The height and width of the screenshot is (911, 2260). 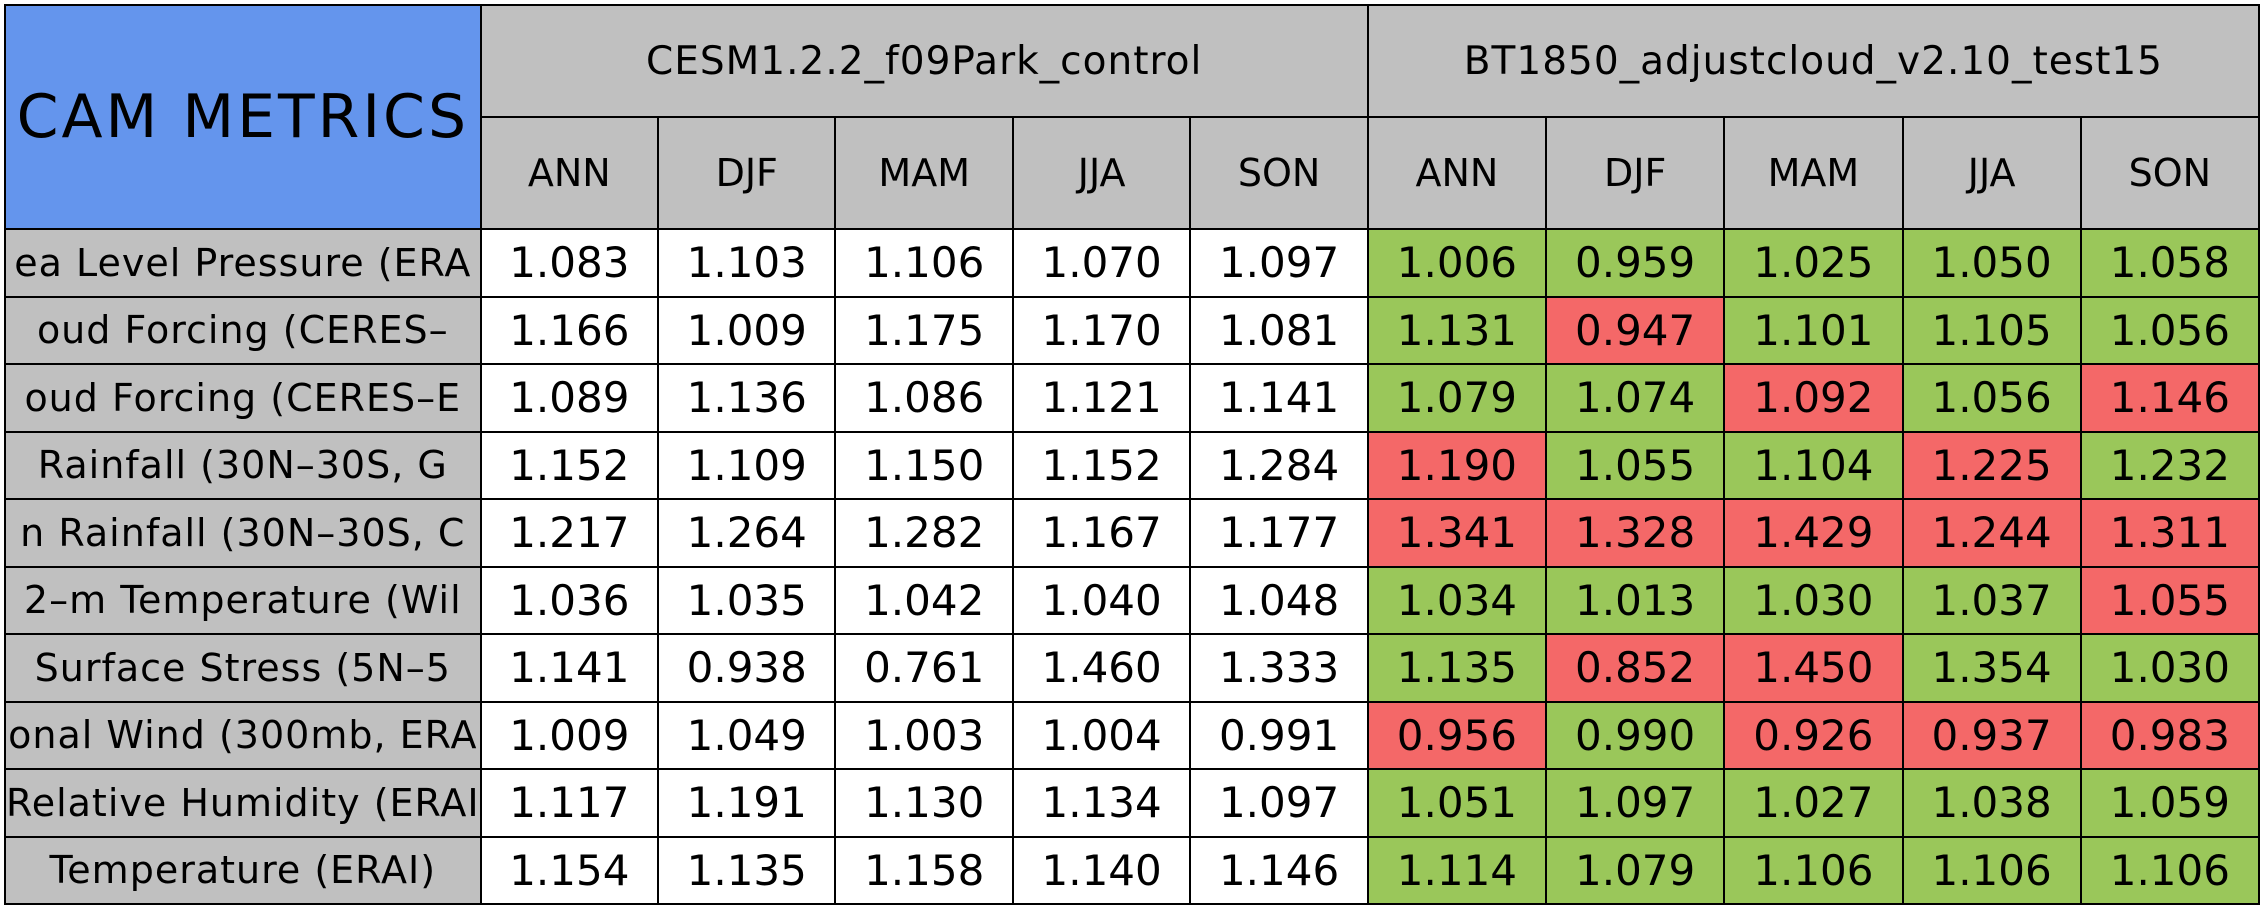 I want to click on metric-value-cell: 1.040, so click(x=1101, y=600).